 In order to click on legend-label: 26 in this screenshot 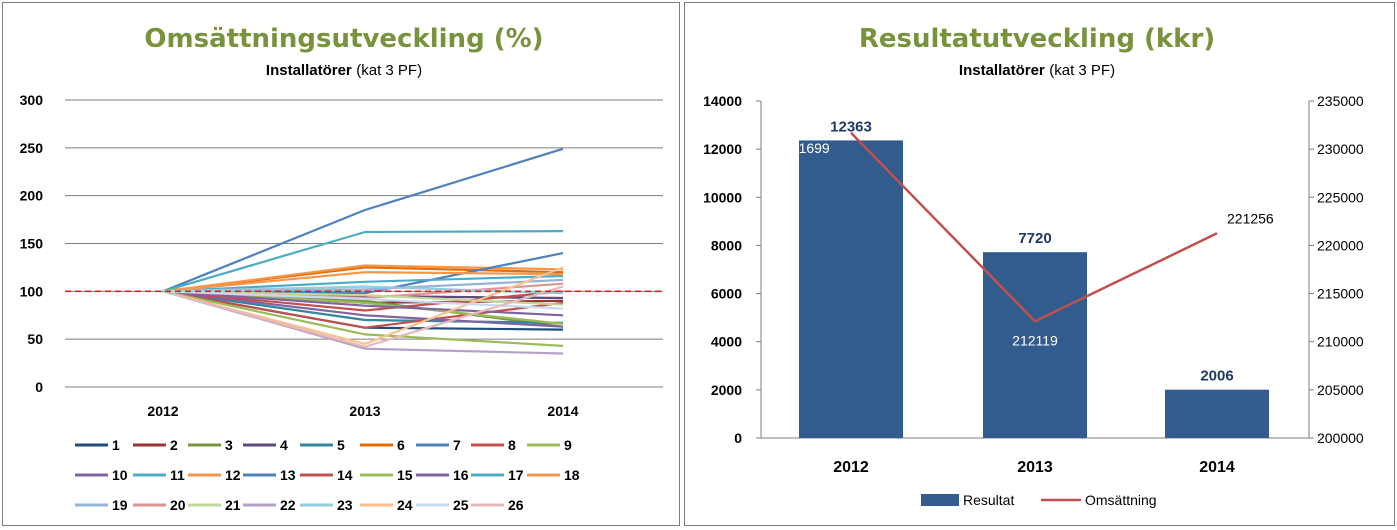, I will do `click(516, 505)`.